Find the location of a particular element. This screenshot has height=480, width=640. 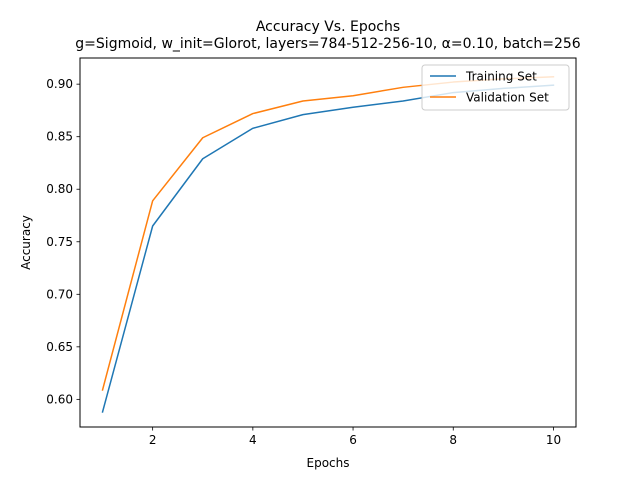

x-axis-label: Epochs is located at coordinates (328, 463).